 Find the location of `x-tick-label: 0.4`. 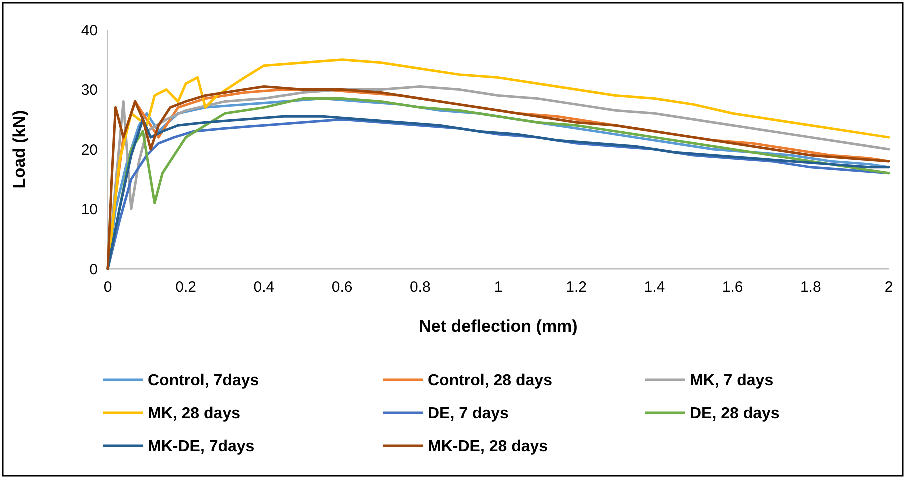

x-tick-label: 0.4 is located at coordinates (264, 287).